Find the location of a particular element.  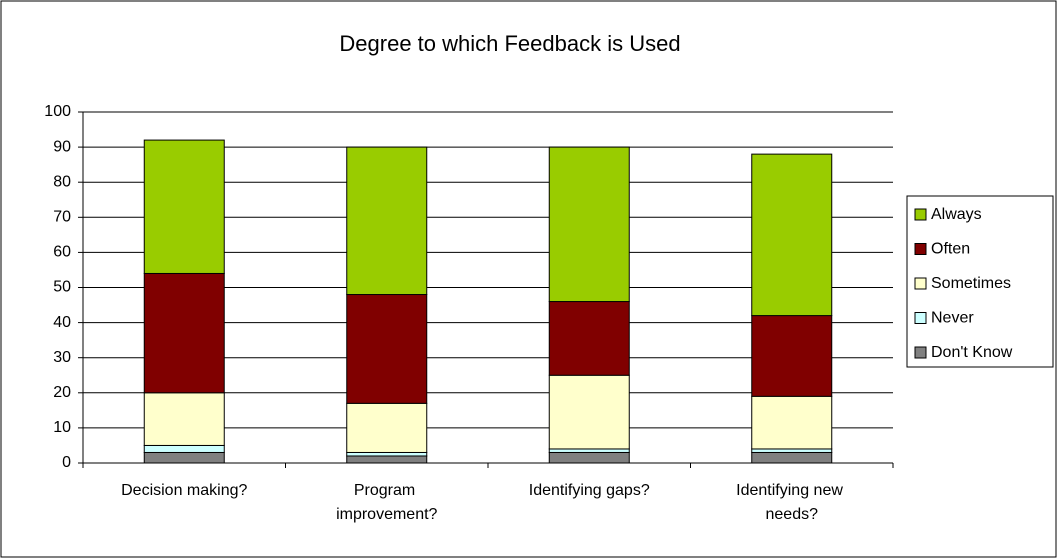

x-tick-label: Identifying gaps? is located at coordinates (589, 490).